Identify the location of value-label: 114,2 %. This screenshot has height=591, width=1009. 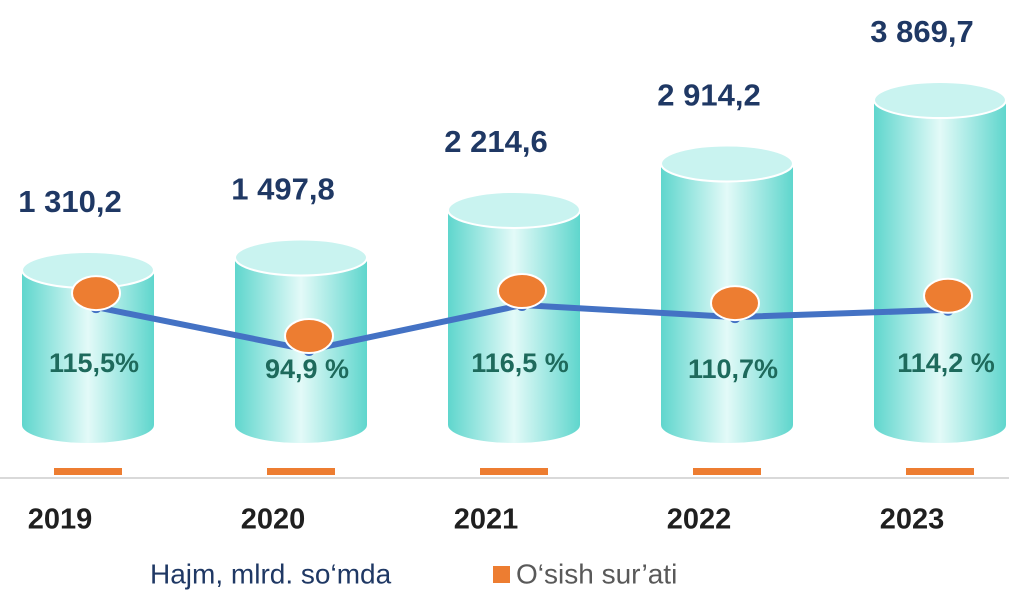
(946, 363).